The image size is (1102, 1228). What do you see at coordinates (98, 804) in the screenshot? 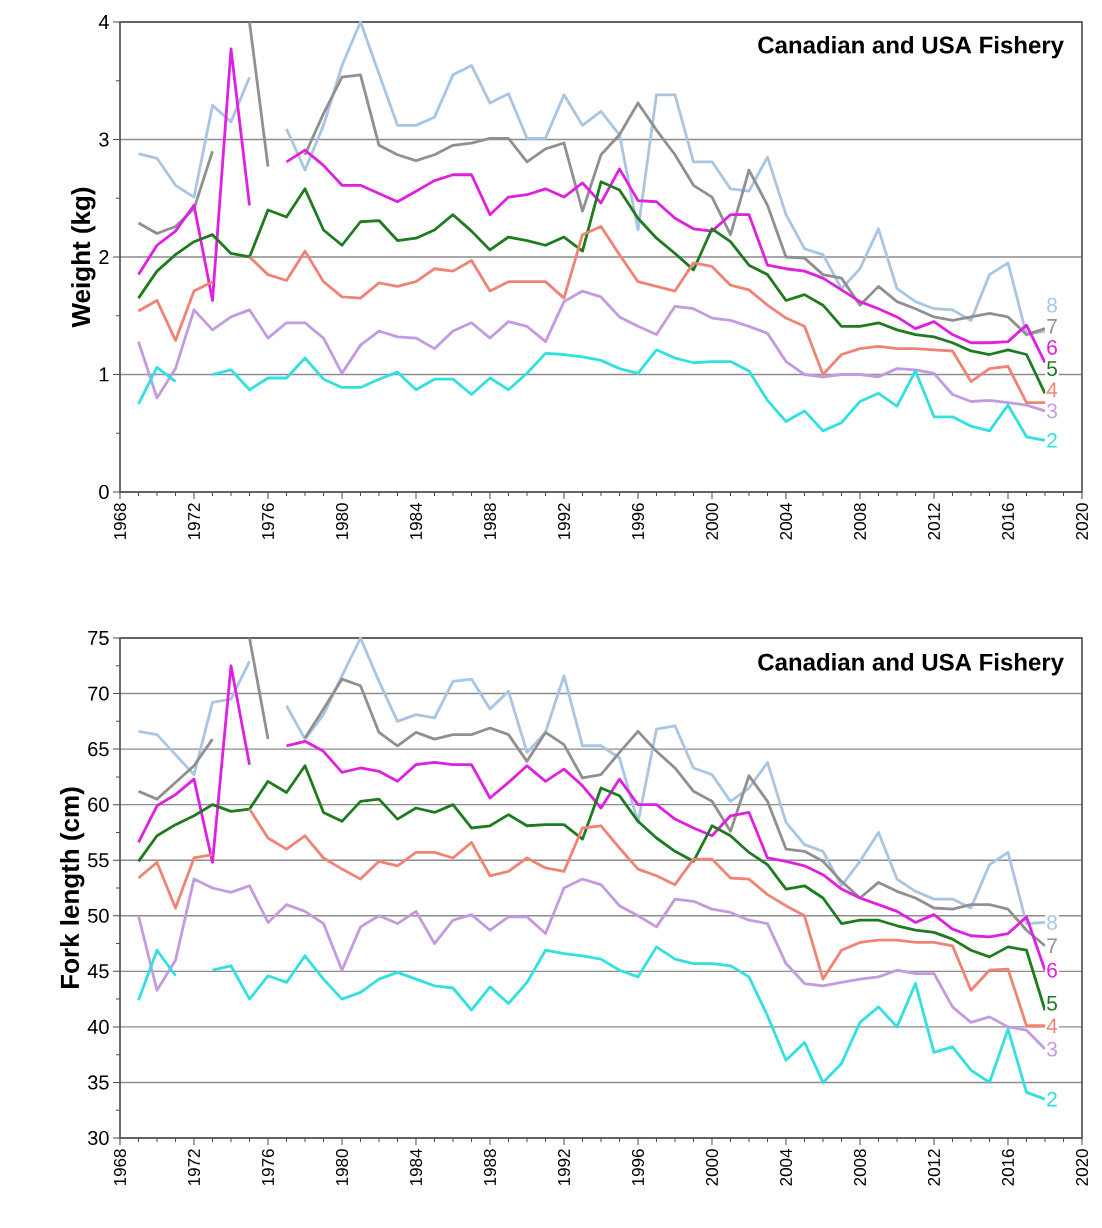
I see `y-tick-label: 60` at bounding box center [98, 804].